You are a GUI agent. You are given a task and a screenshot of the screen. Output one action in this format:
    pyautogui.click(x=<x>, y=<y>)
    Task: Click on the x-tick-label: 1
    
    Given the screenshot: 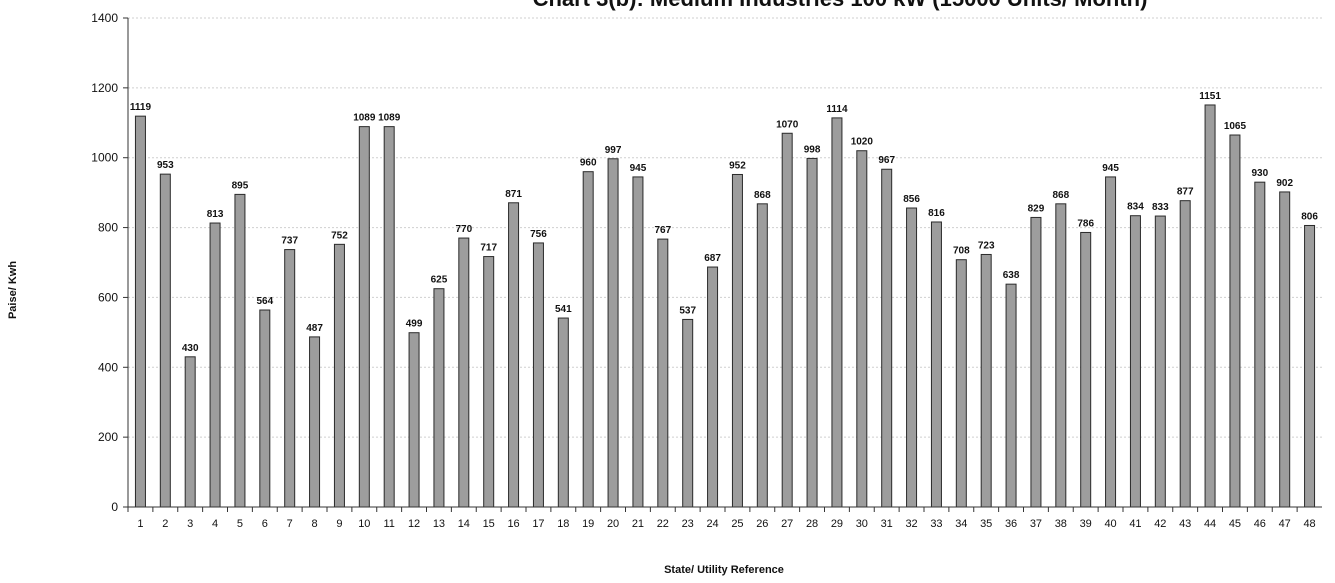 What is the action you would take?
    pyautogui.click(x=140, y=524)
    